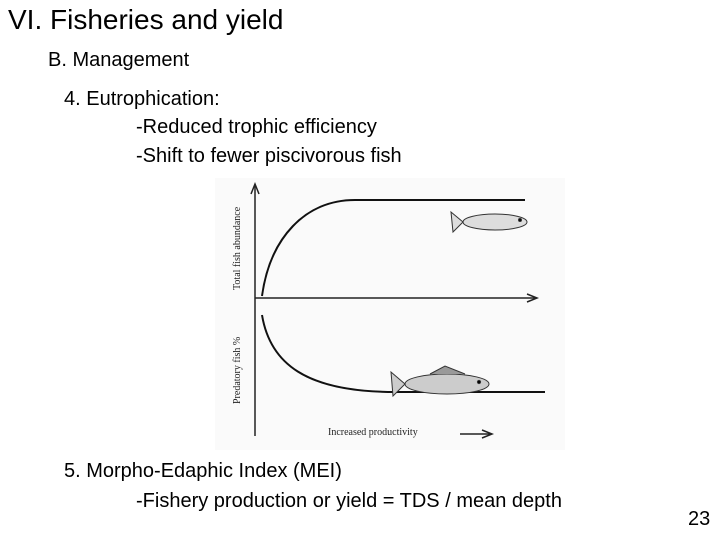 The image size is (720, 540). What do you see at coordinates (237, 370) in the screenshot?
I see `y-axis-label: Predatory fish %` at bounding box center [237, 370].